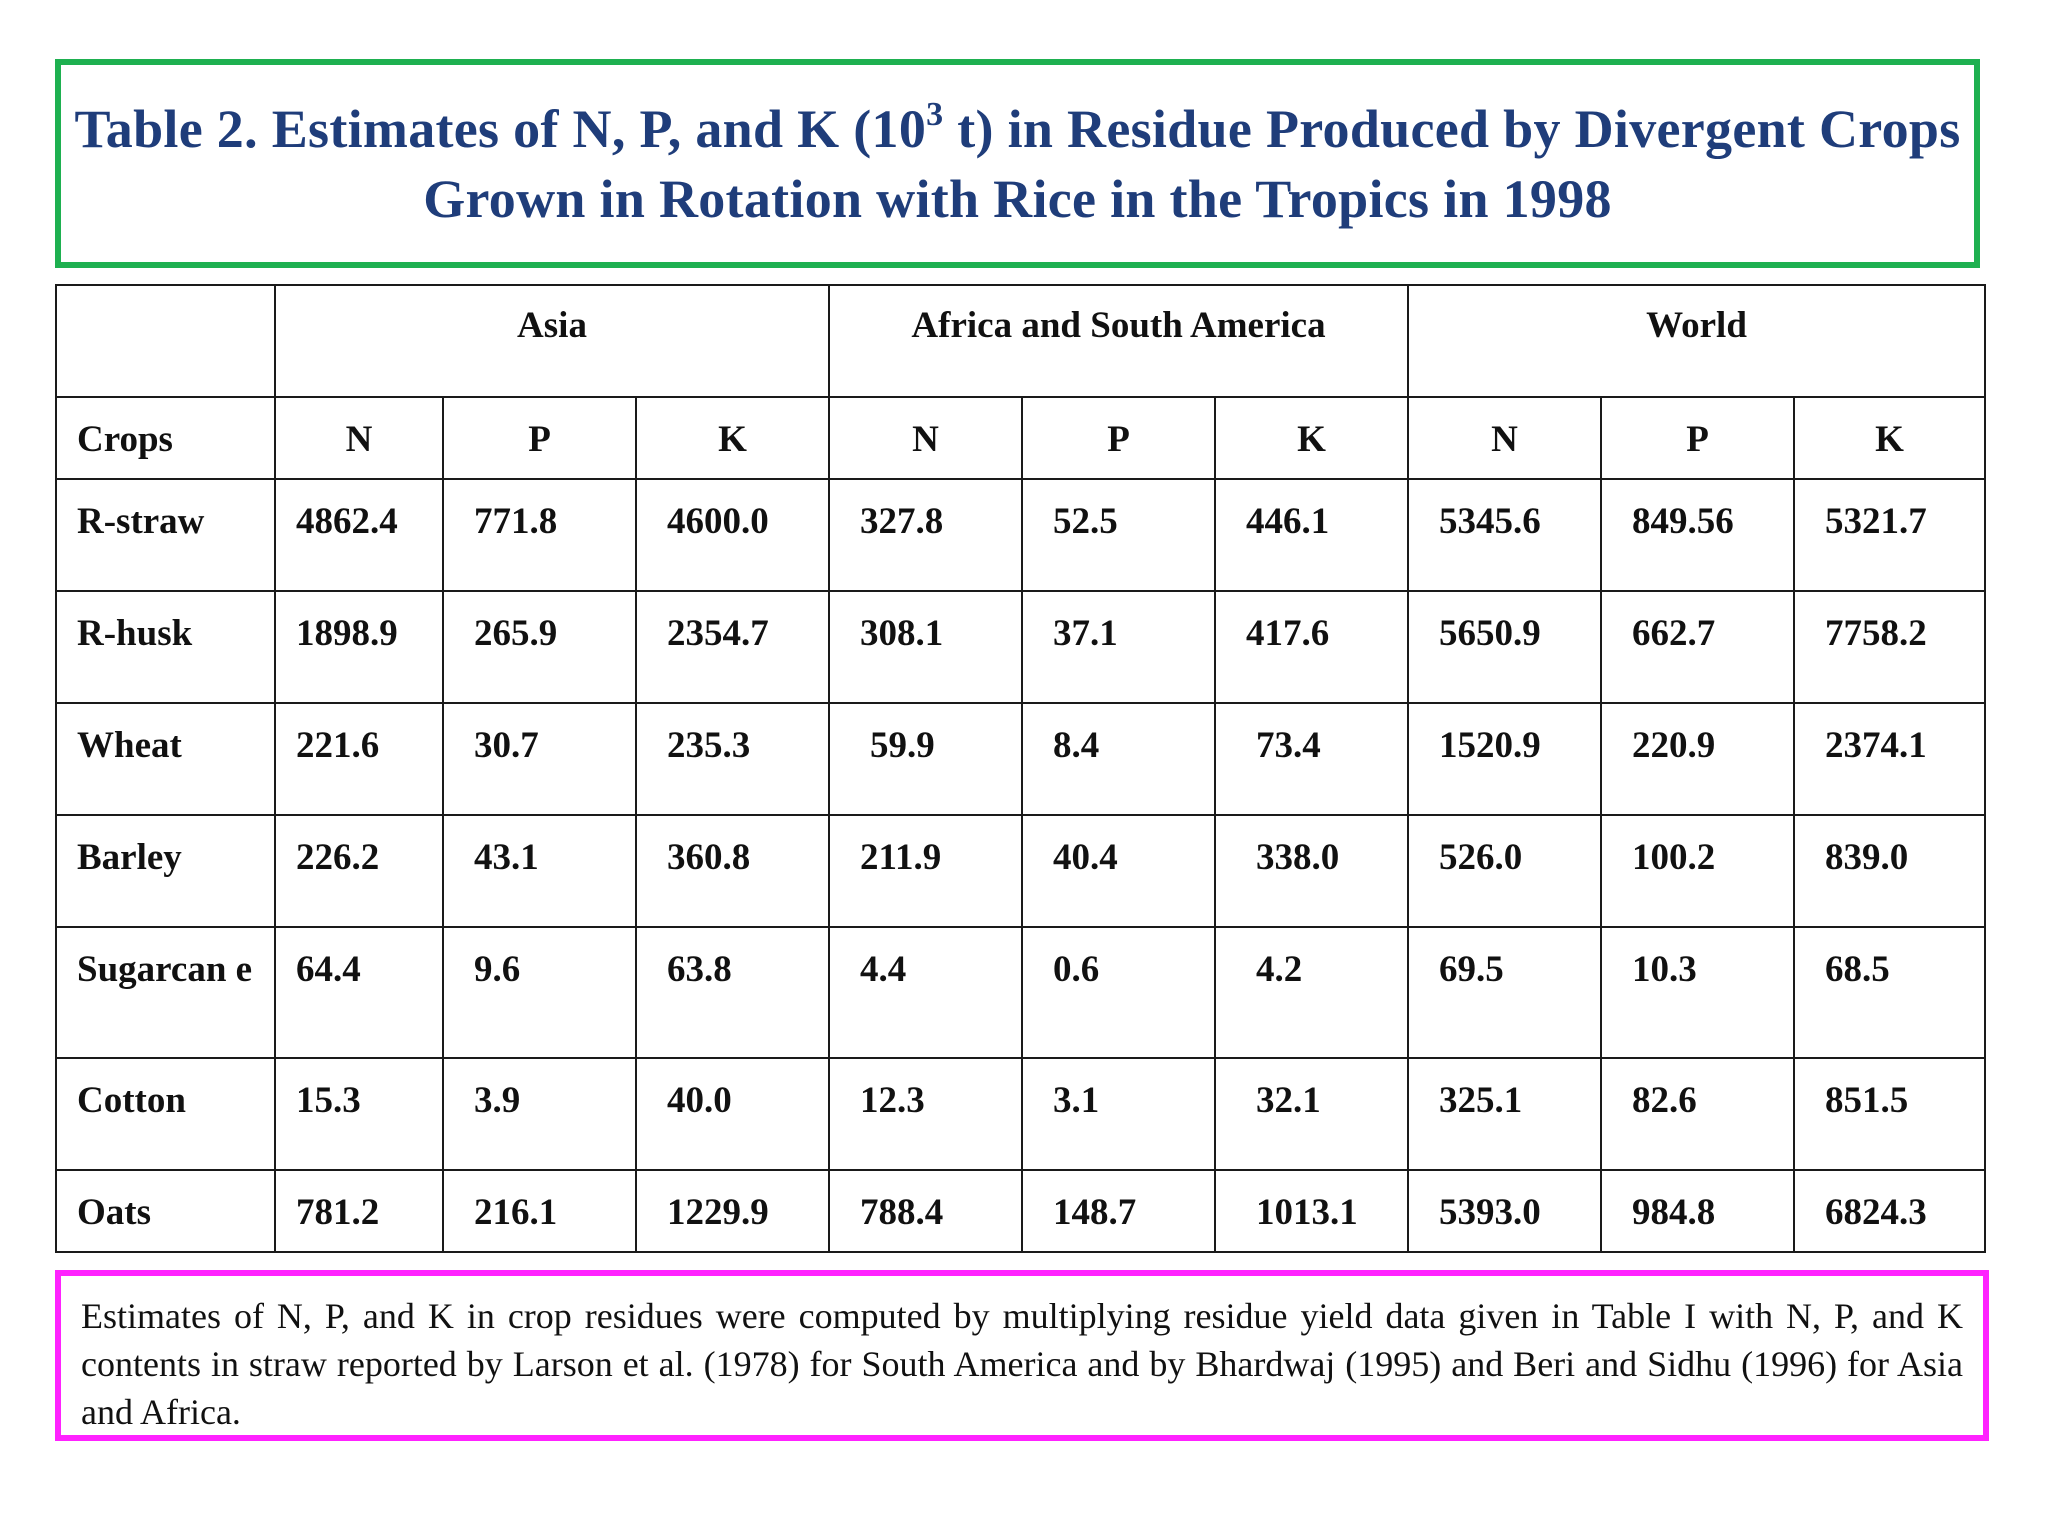 The image size is (2048, 1536). I want to click on table-cell: 4.4, so click(925, 992).